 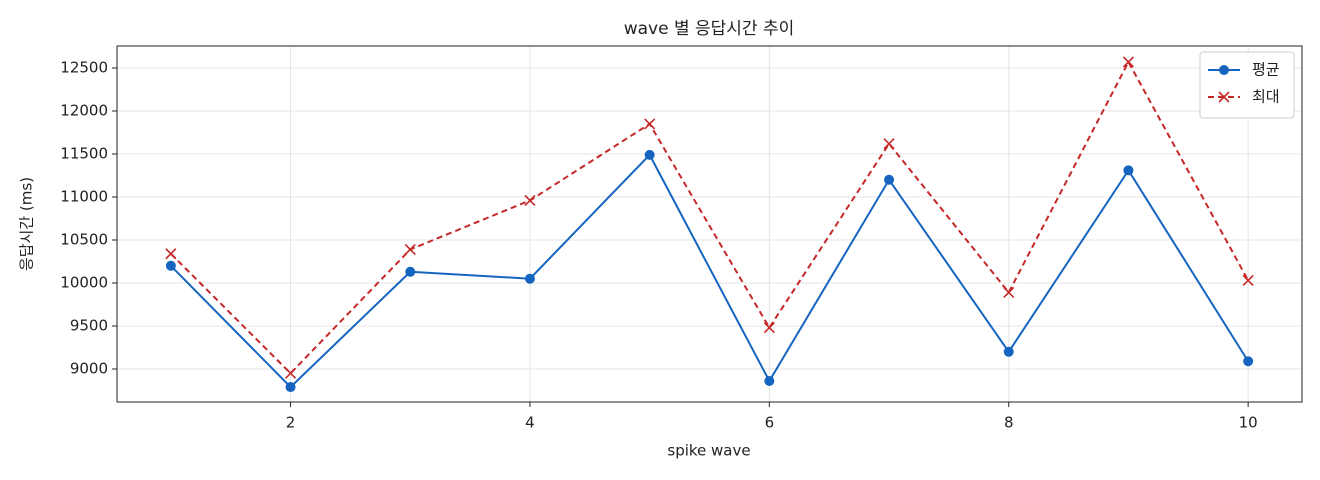 I want to click on x-axis-label: spike wave, so click(x=708, y=451).